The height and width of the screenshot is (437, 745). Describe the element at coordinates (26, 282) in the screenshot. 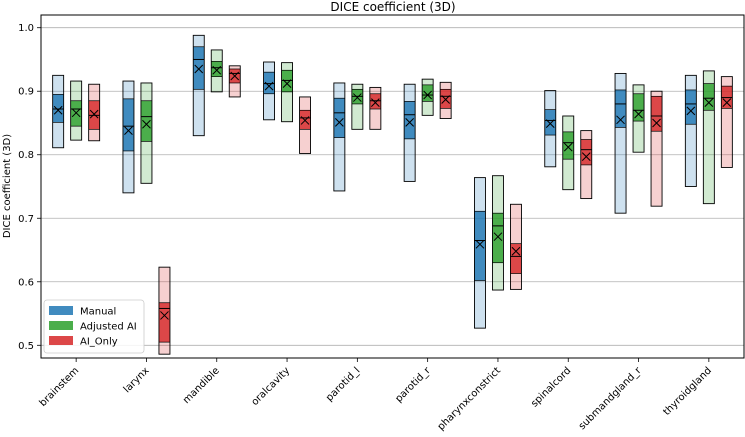

I see `y-tick-label: 0.6` at that location.